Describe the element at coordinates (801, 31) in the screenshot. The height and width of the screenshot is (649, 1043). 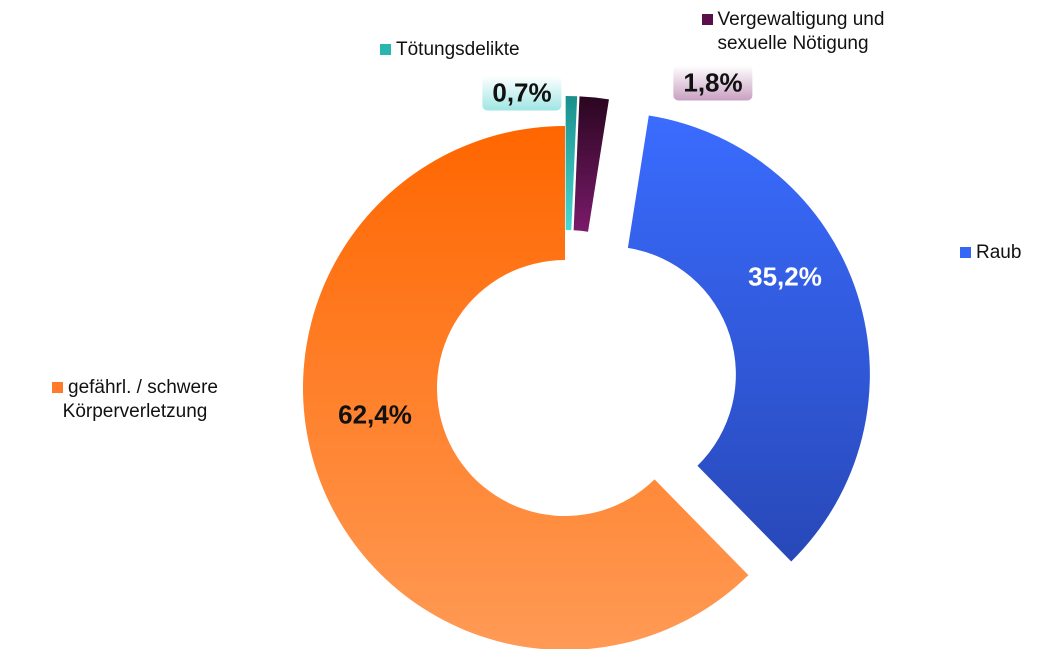
I see `legend-label: Vergewaltigung und sexuelle Nötigung` at that location.